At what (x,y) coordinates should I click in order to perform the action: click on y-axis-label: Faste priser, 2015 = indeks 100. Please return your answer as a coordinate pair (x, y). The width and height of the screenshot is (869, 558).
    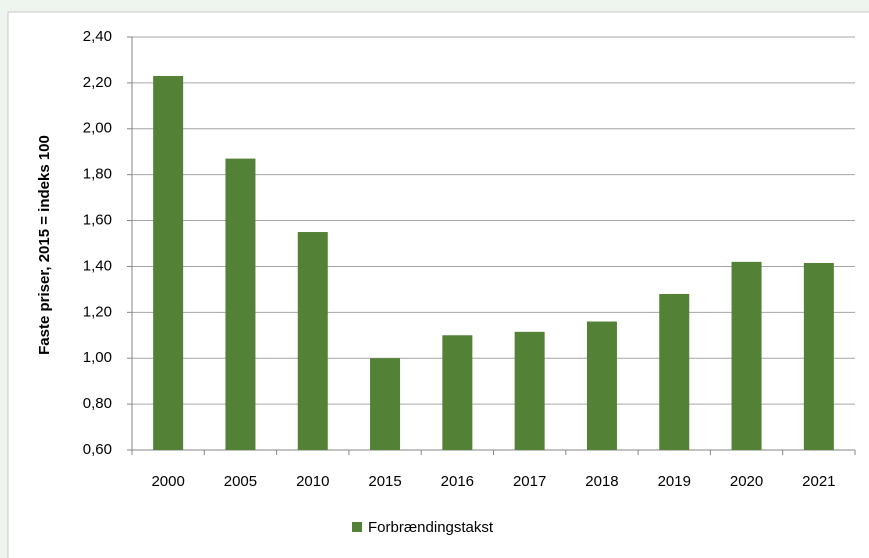
    Looking at the image, I should click on (44, 245).